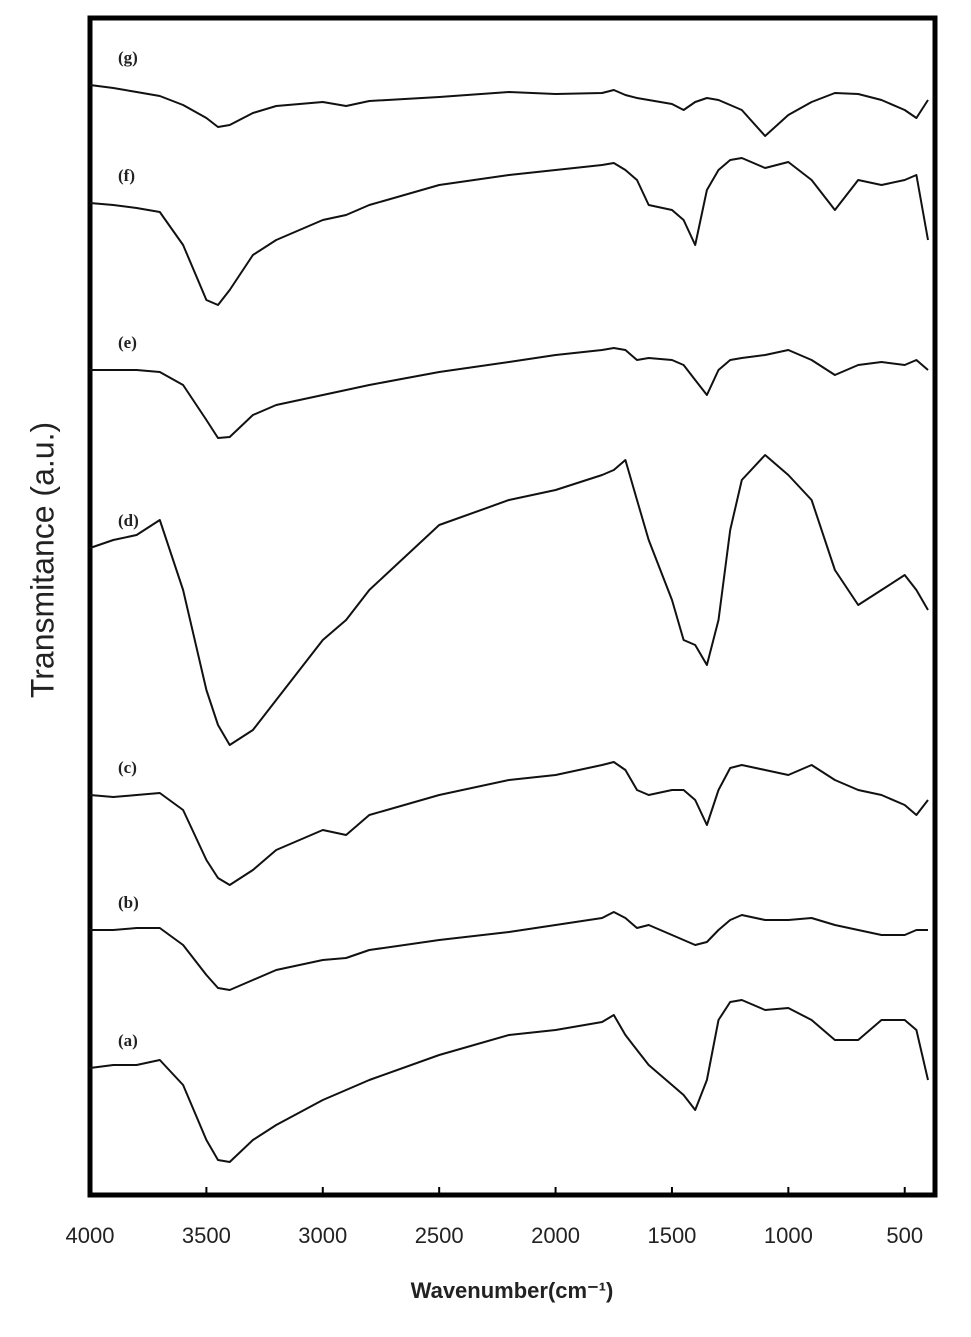 The width and height of the screenshot is (971, 1337). What do you see at coordinates (126, 175) in the screenshot?
I see `series-label: (f)` at bounding box center [126, 175].